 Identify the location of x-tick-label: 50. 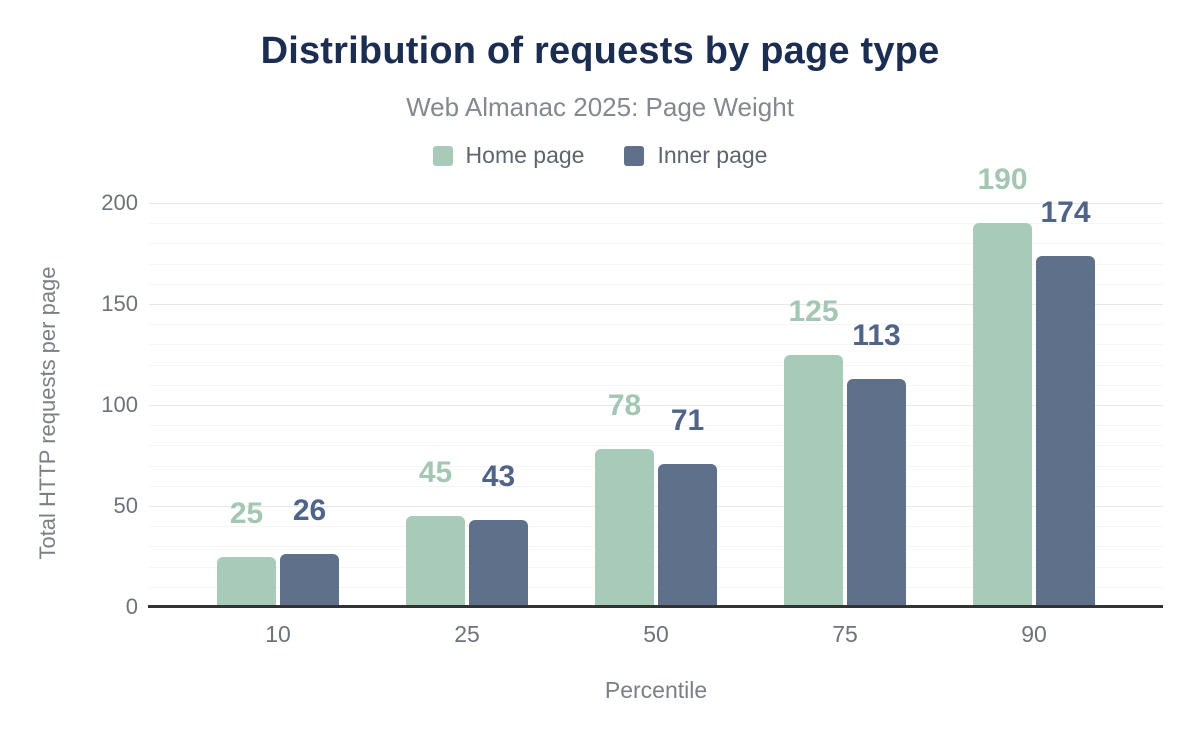
(656, 634).